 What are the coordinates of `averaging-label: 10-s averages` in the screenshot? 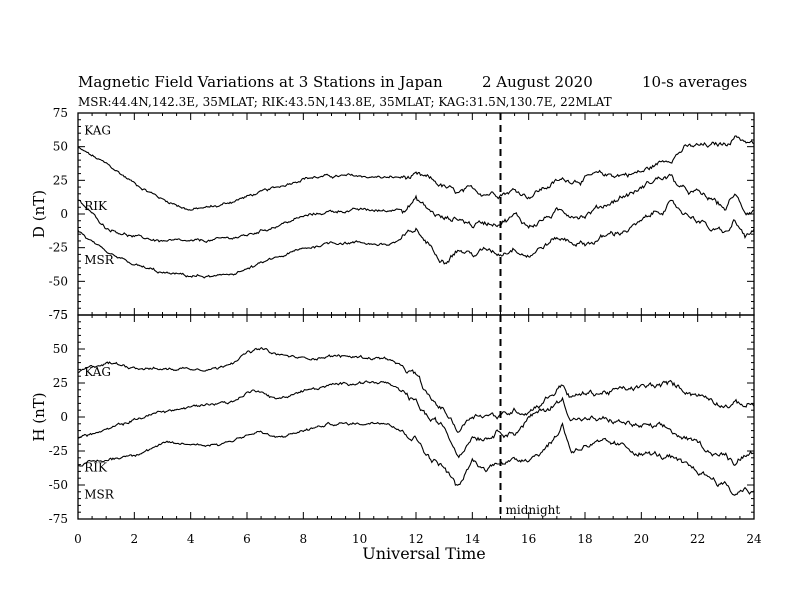 It's located at (694, 82).